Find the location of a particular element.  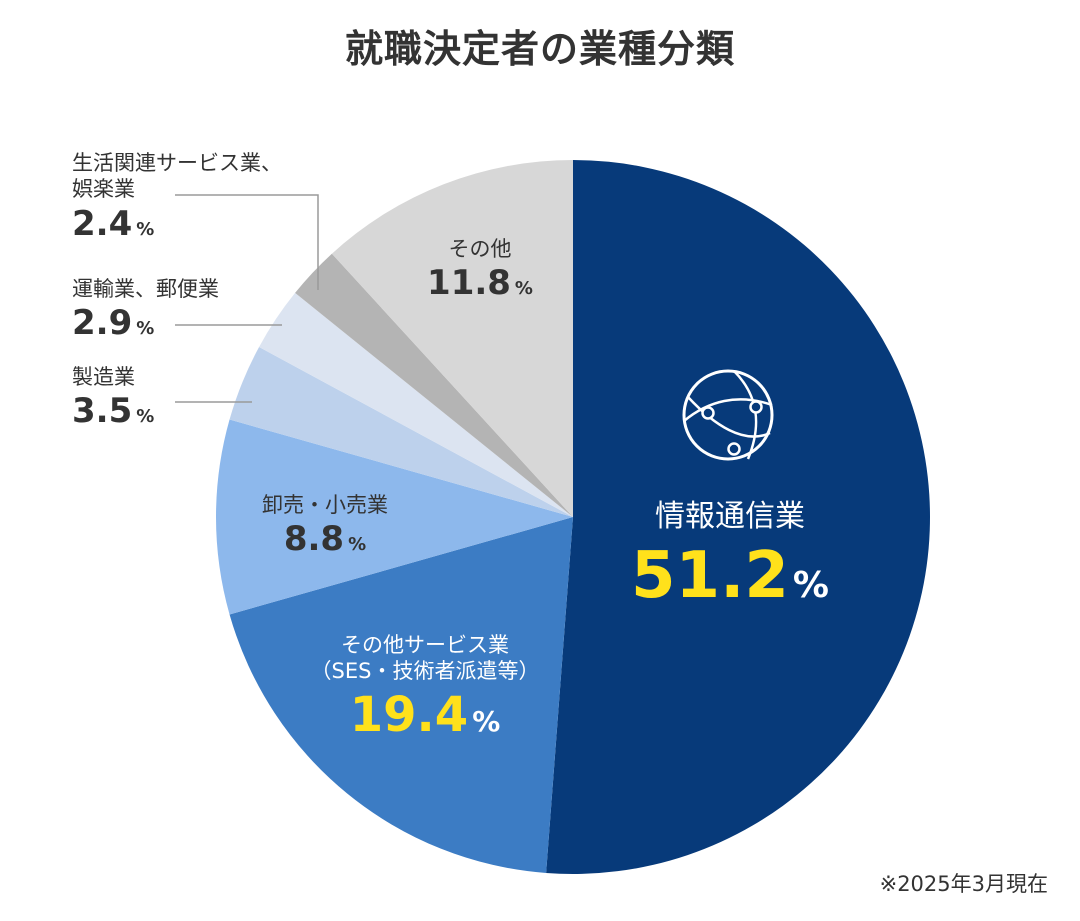

label-other: その他 11.8% is located at coordinates (480, 270).